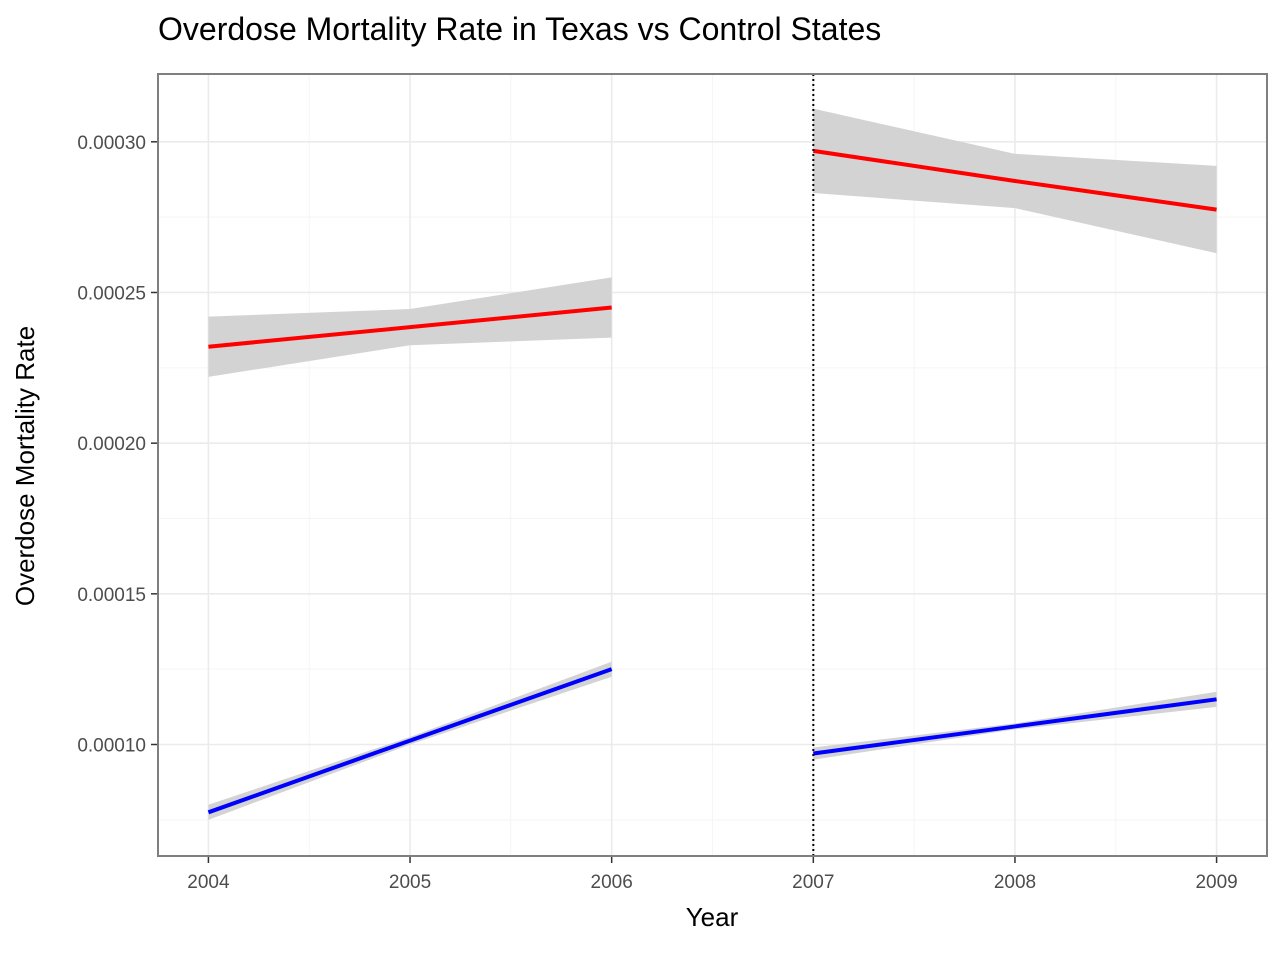  Describe the element at coordinates (712, 917) in the screenshot. I see `x-axis-title: Year` at that location.